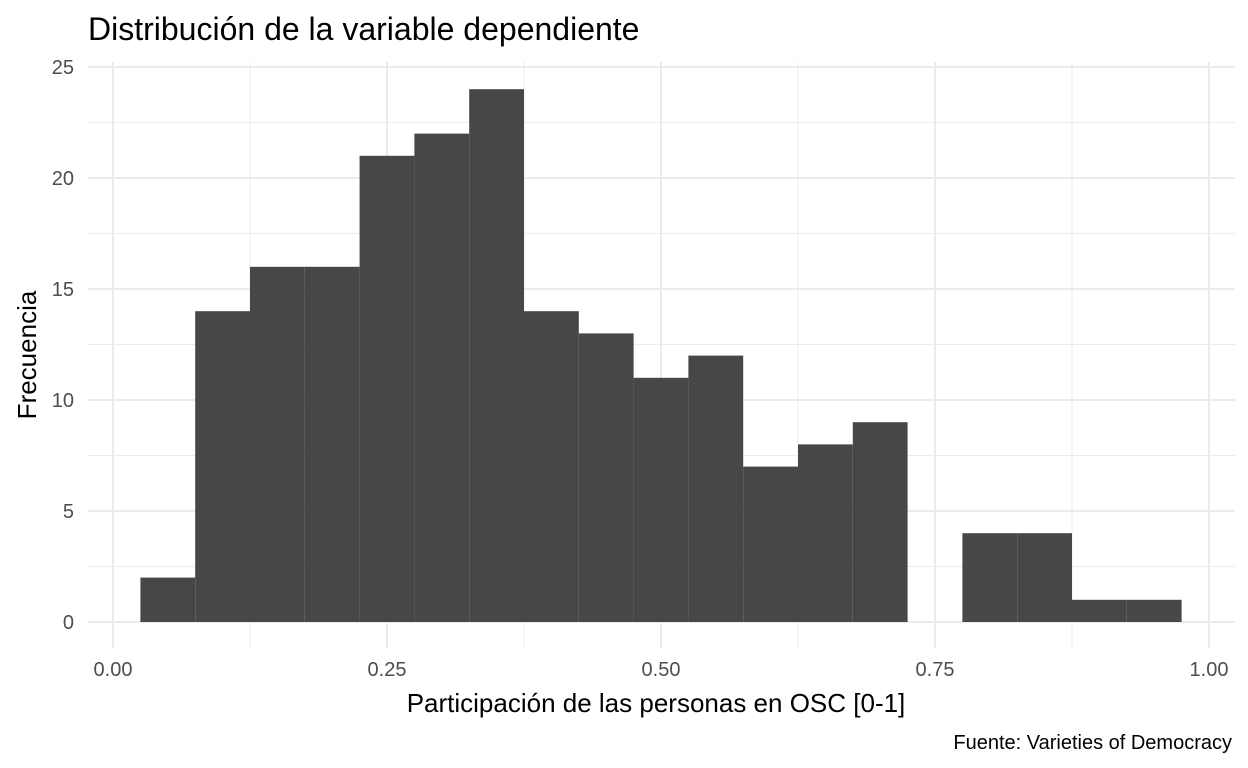 This screenshot has width=1248, height=768. I want to click on x-tick-label: 0.75, so click(935, 670).